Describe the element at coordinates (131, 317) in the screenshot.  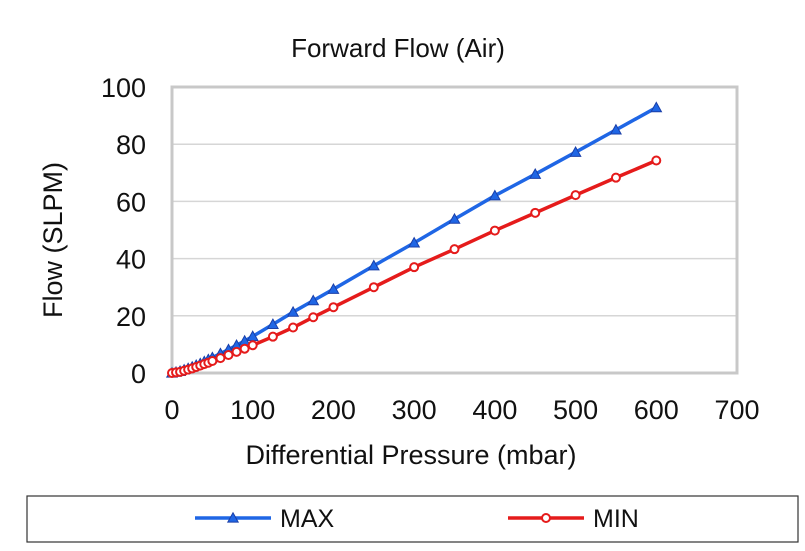
I see `y-tick-20: 20` at that location.